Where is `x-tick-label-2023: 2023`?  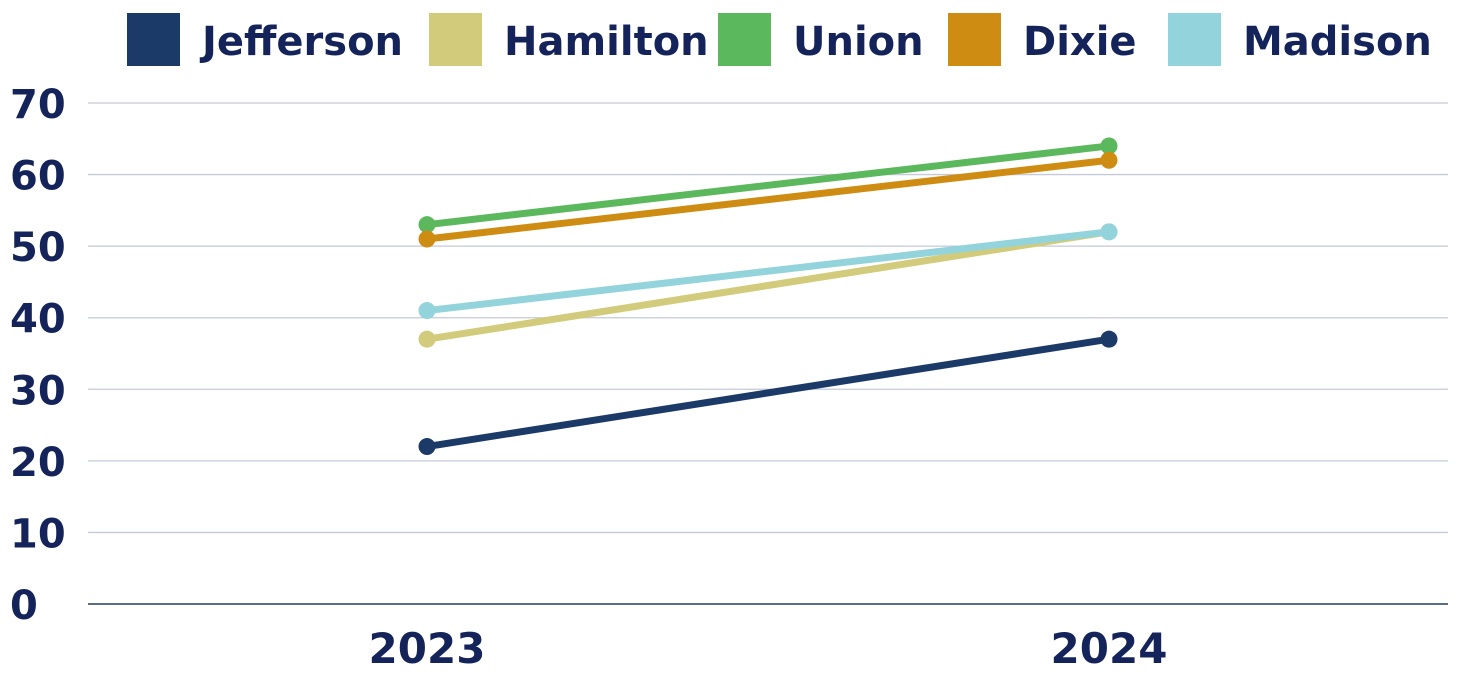
x-tick-label-2023: 2023 is located at coordinates (427, 646).